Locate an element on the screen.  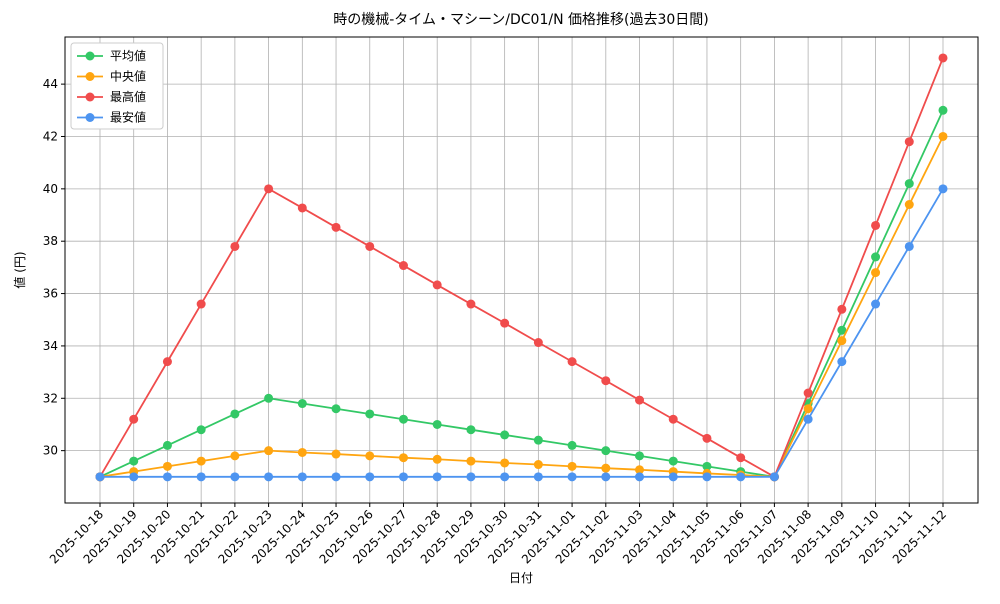
y-tick-label: 32 is located at coordinates (50, 398).